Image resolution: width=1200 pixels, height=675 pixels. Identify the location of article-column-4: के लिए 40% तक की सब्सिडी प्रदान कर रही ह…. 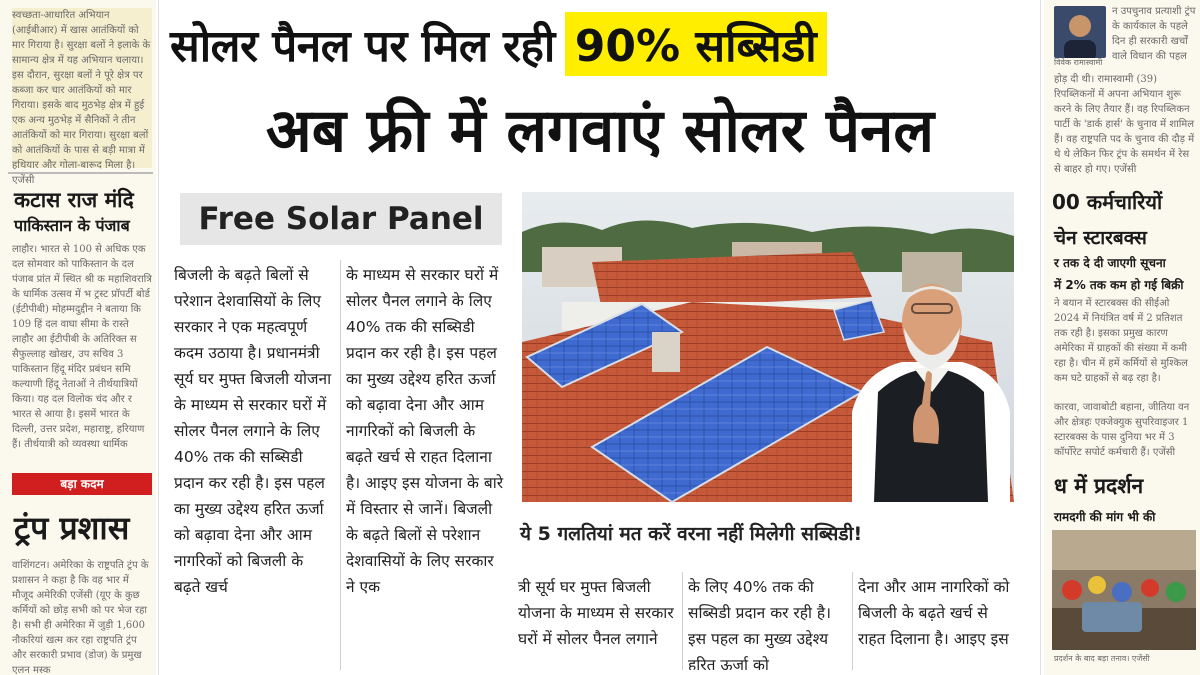
(759, 624).